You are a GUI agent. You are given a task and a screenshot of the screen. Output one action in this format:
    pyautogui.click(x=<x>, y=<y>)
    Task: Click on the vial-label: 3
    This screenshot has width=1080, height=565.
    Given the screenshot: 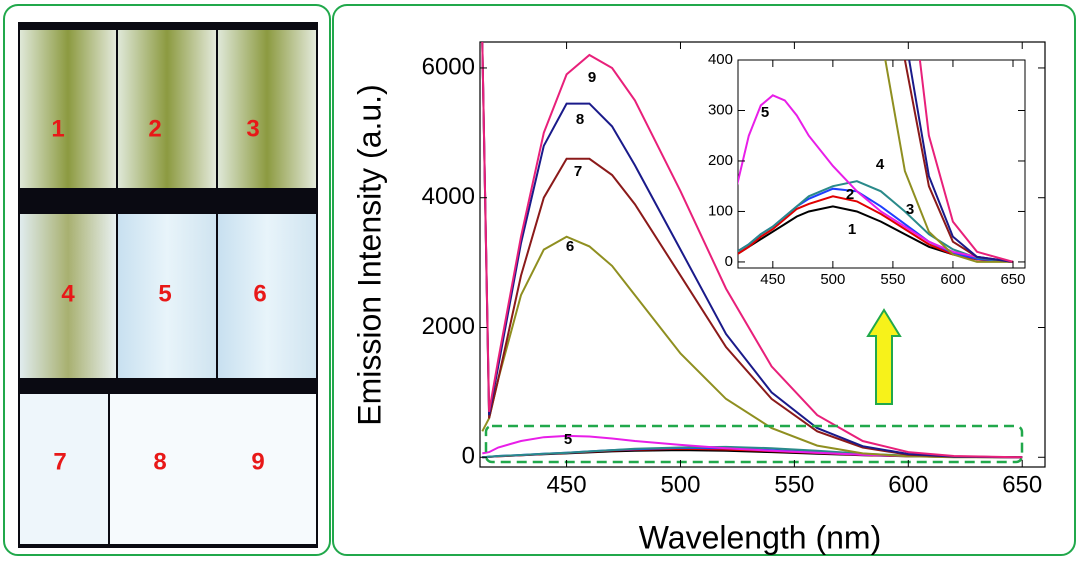 What is the action you would take?
    pyautogui.click(x=252, y=128)
    